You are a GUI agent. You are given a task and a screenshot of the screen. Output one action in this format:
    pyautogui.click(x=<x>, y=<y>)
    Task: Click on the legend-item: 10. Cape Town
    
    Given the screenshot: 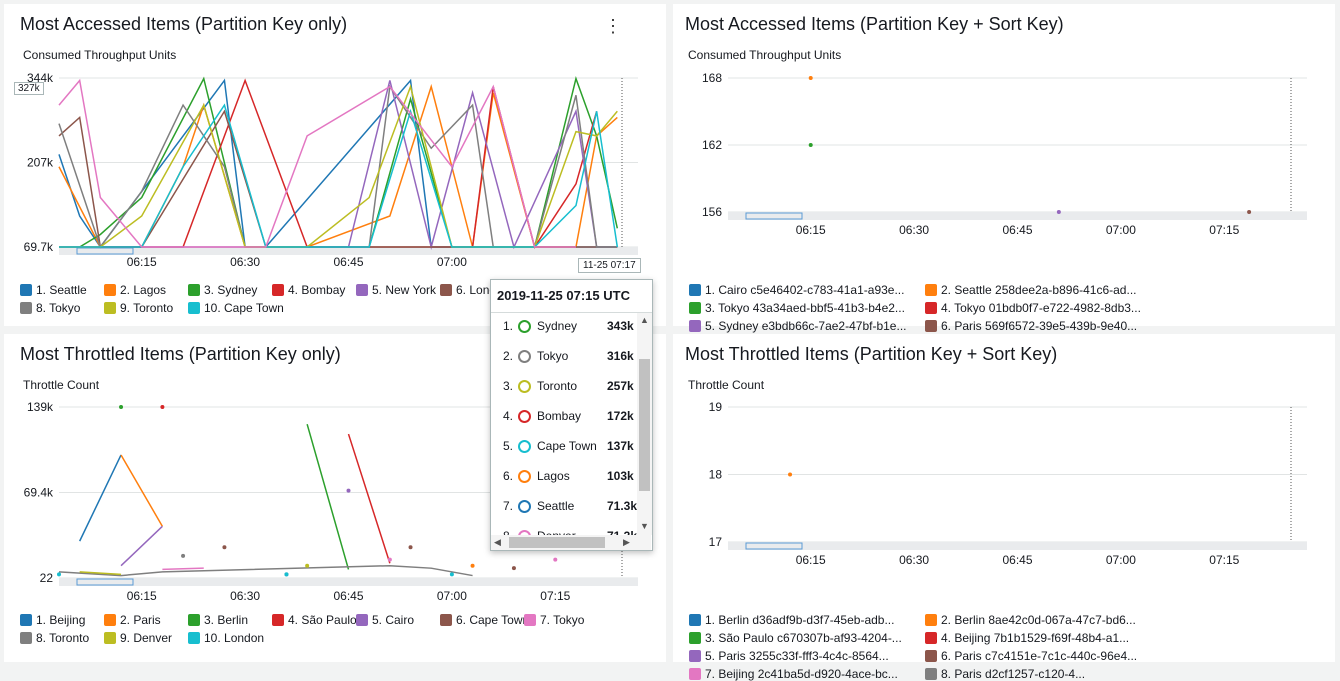 What is the action you would take?
    pyautogui.click(x=236, y=308)
    